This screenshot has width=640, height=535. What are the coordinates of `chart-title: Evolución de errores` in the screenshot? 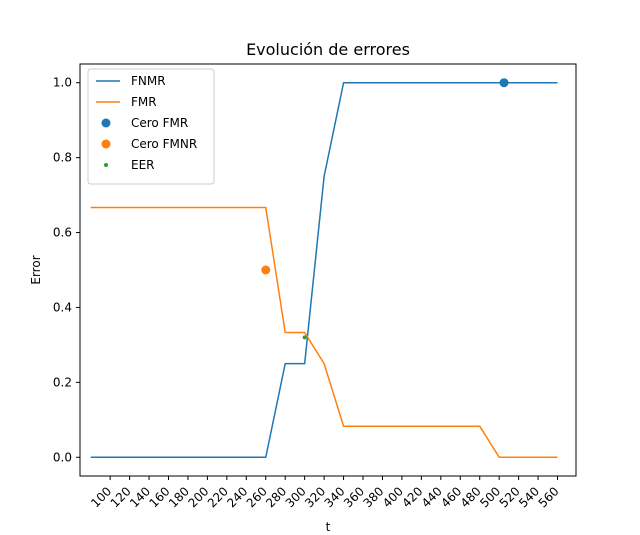 It's located at (328, 49).